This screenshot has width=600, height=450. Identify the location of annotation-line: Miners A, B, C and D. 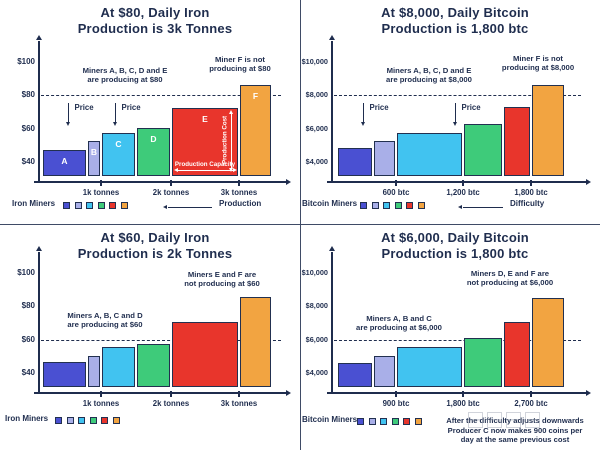
(105, 315).